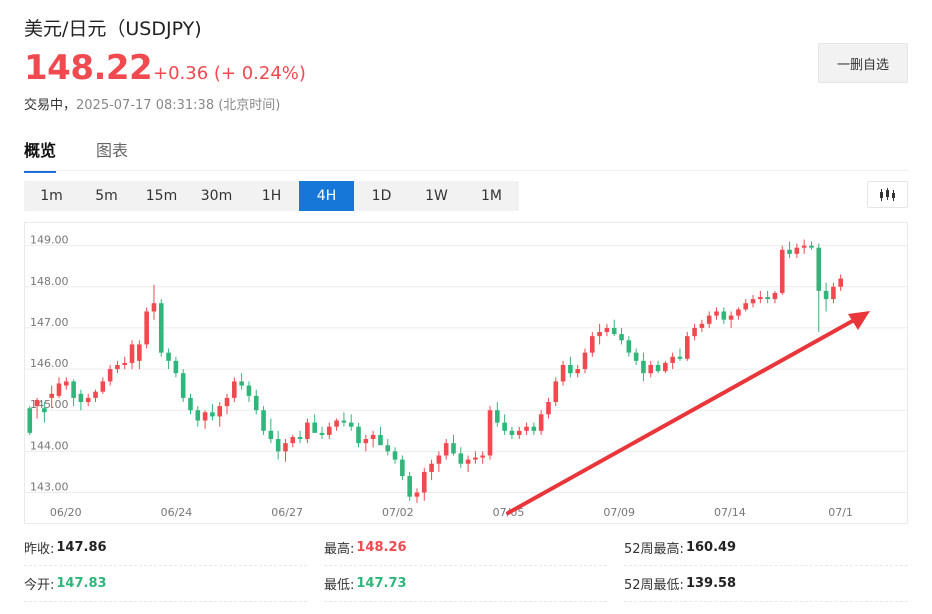  I want to click on period-selector: 1m 5m 15m 30m 1H 4H 1D 1W 1M, so click(271, 196).